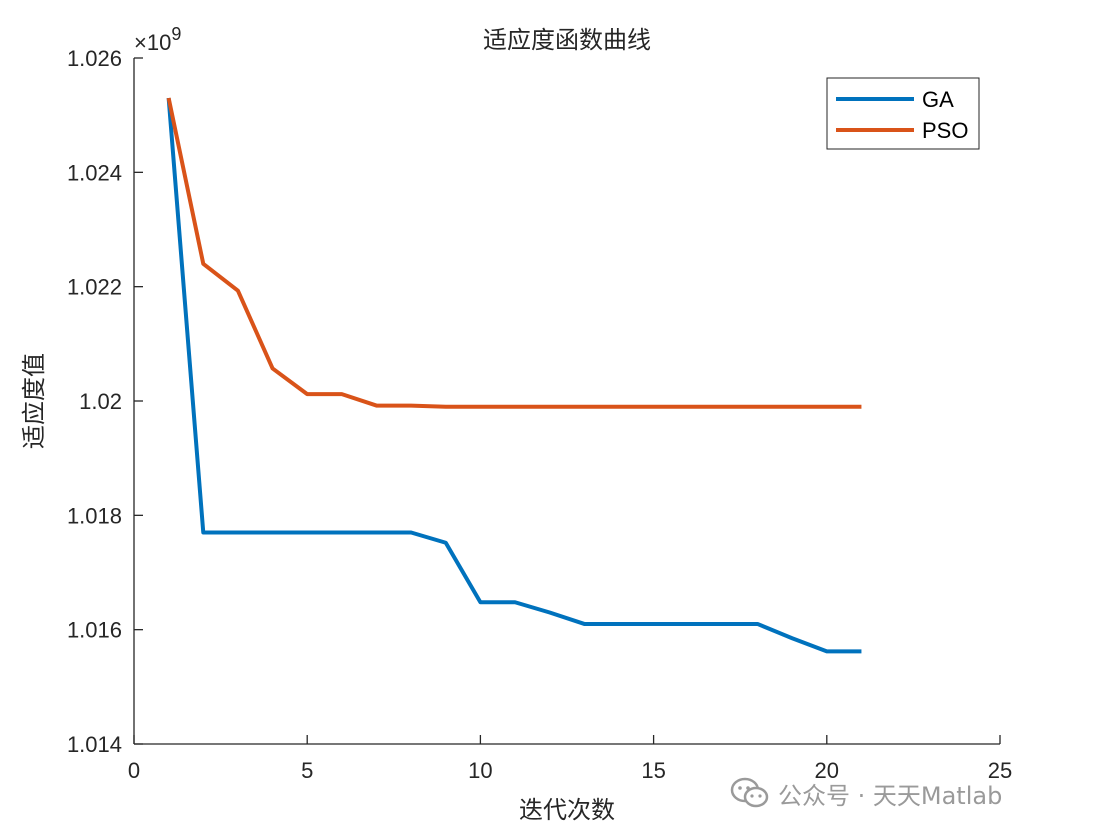  I want to click on chart-title: 适应度函数曲线, so click(567, 40).